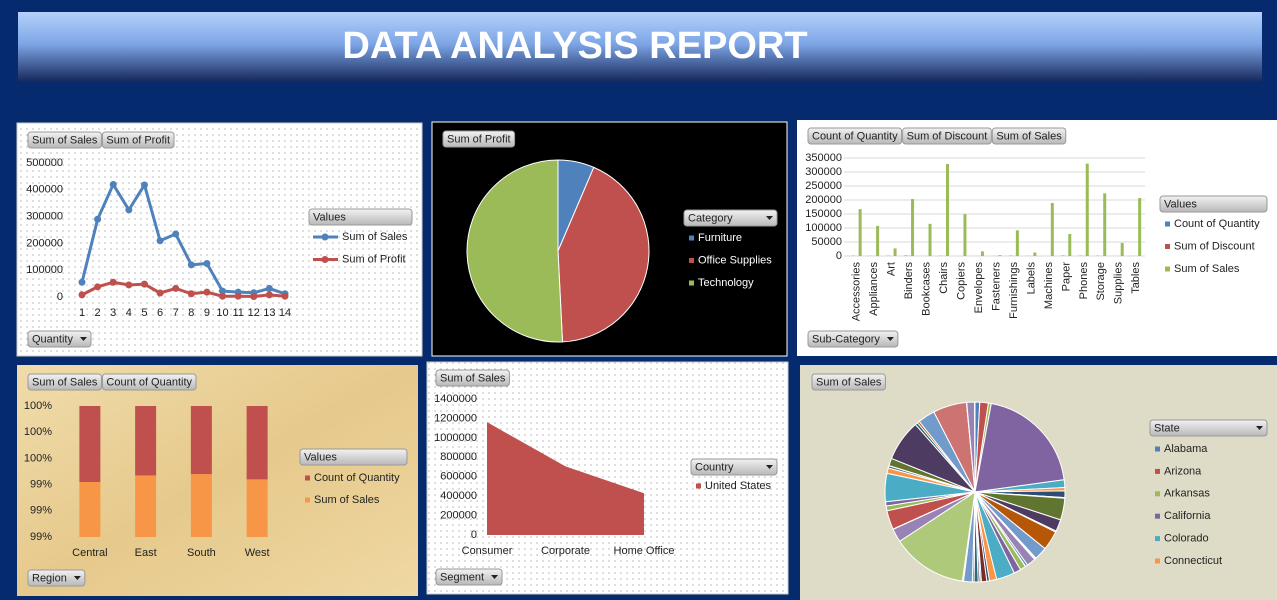 The image size is (1277, 600). I want to click on legend-label: Sum of Sales, so click(375, 237).